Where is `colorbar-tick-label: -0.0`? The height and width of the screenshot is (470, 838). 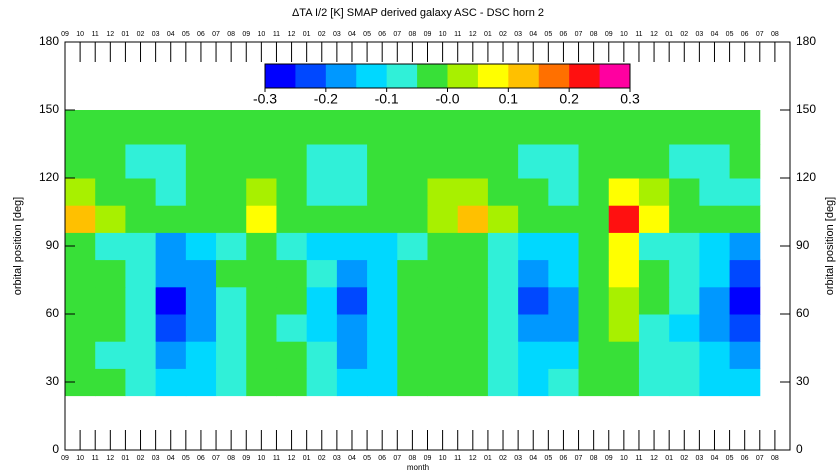
colorbar-tick-label: -0.0 is located at coordinates (447, 99).